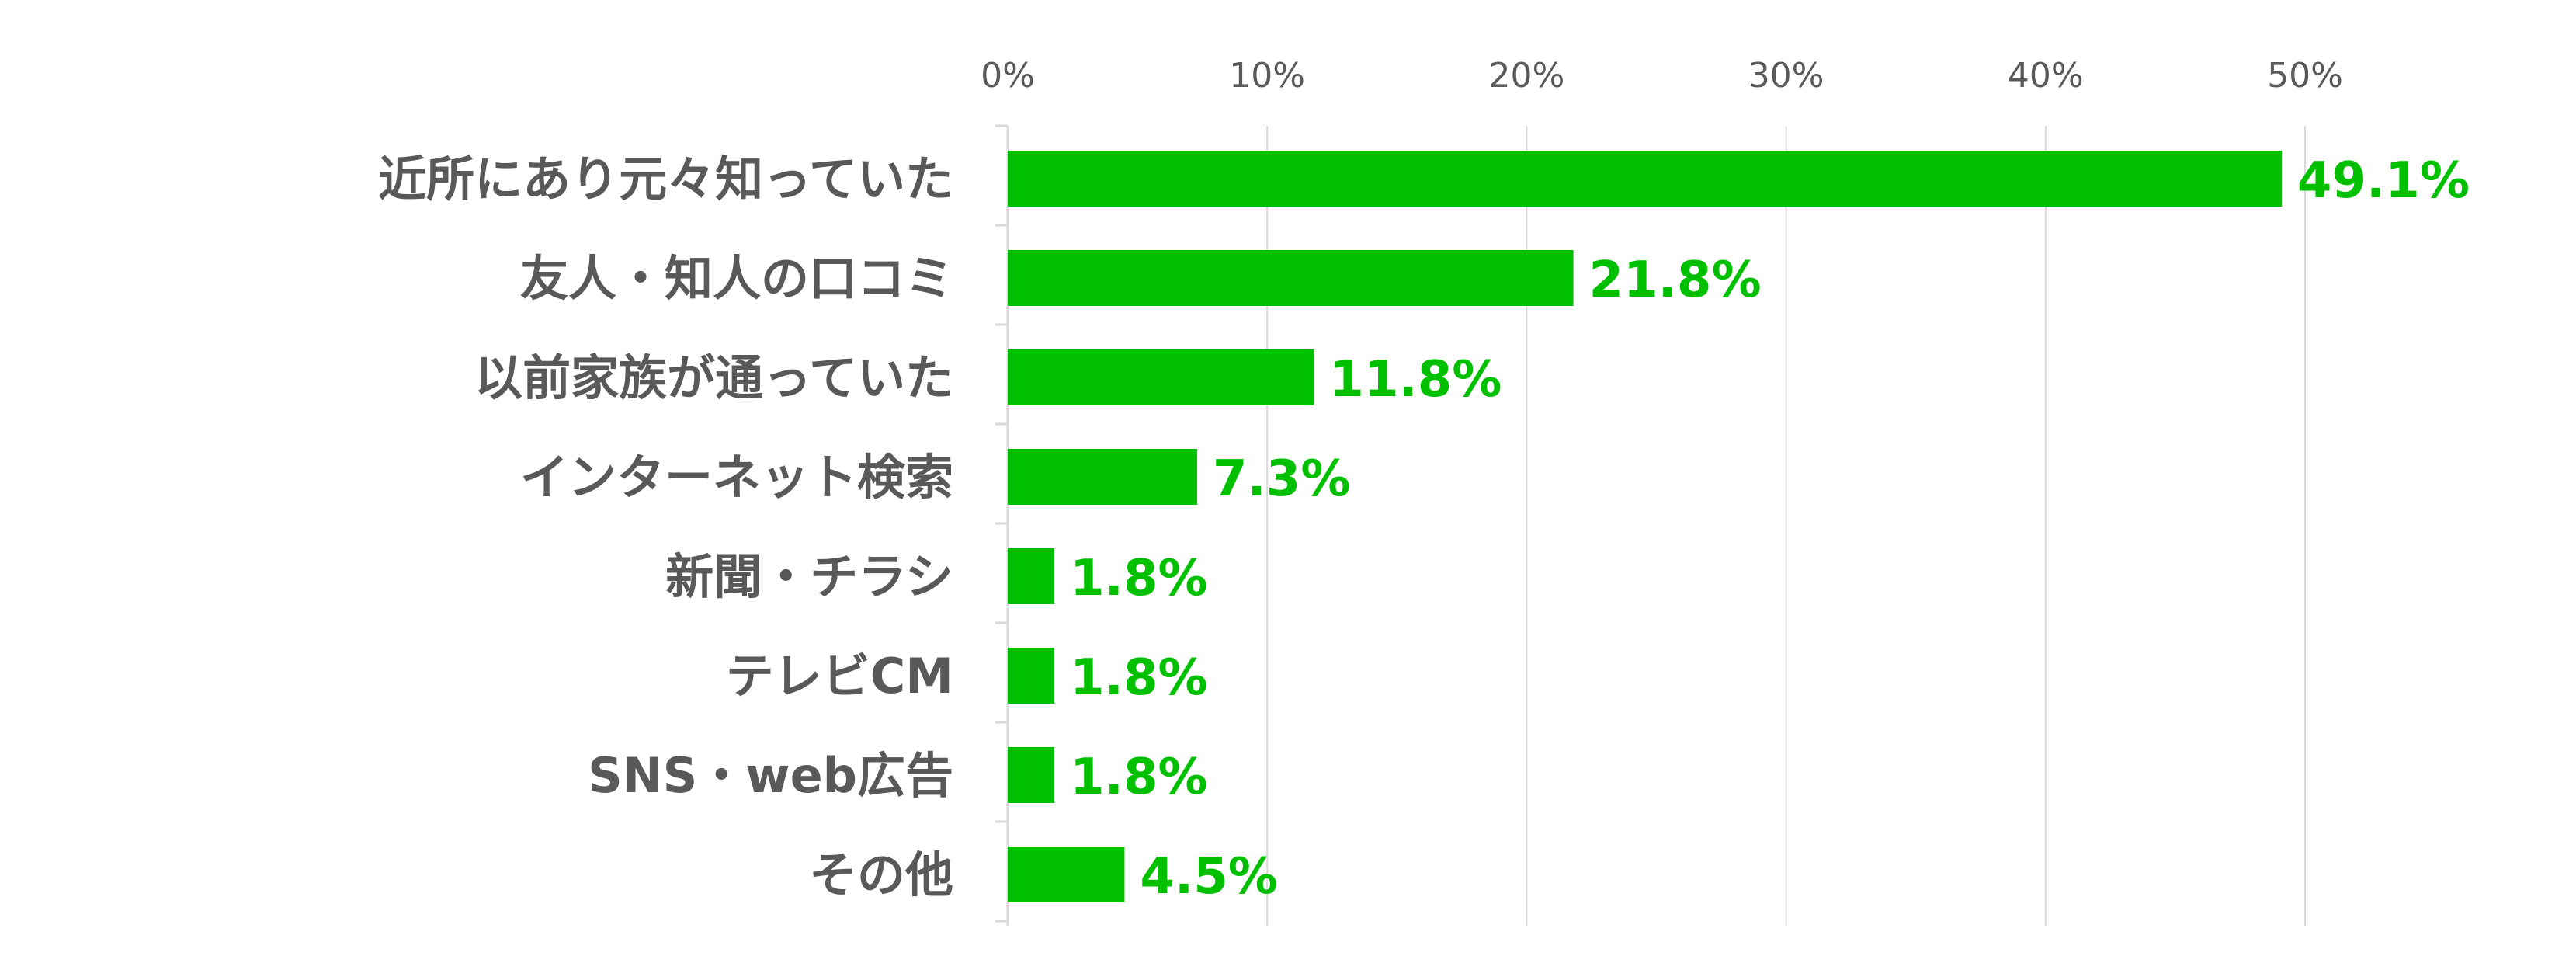 Image resolution: width=2576 pixels, height=970 pixels. What do you see at coordinates (665, 179) in the screenshot?
I see `category-label: 近所にあり元々知っていた` at bounding box center [665, 179].